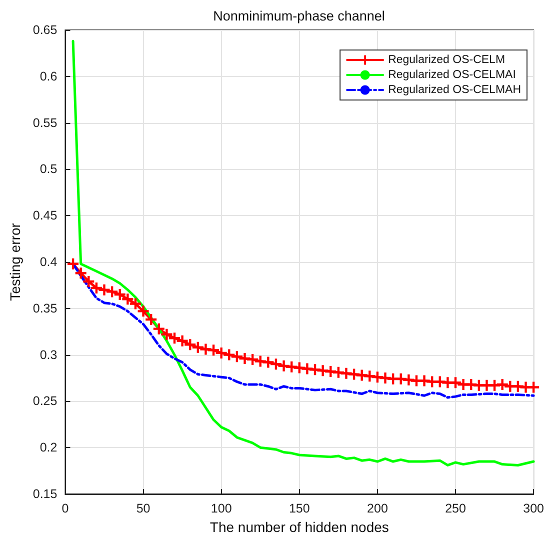 The height and width of the screenshot is (554, 547). I want to click on y-tick-label: 0.45, so click(45, 215).